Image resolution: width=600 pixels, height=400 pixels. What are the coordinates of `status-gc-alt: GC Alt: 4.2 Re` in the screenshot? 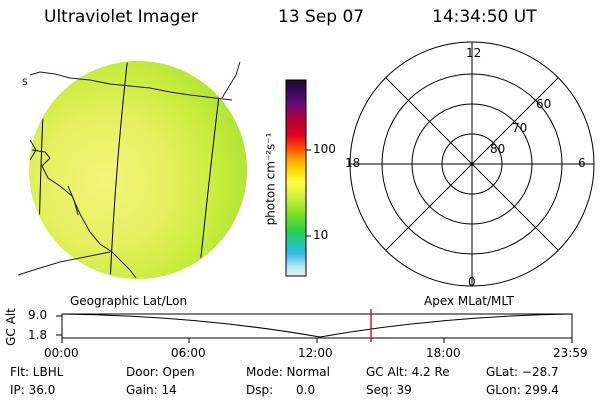 It's located at (408, 372).